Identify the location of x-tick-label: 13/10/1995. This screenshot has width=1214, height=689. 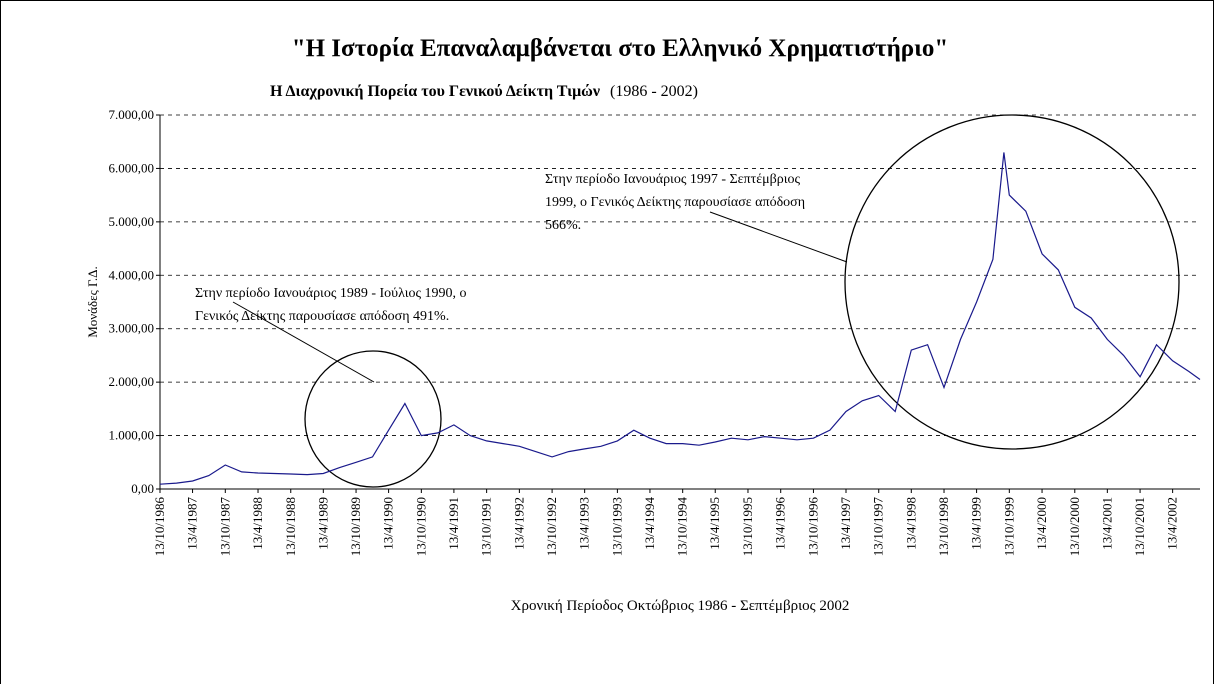
(747, 526).